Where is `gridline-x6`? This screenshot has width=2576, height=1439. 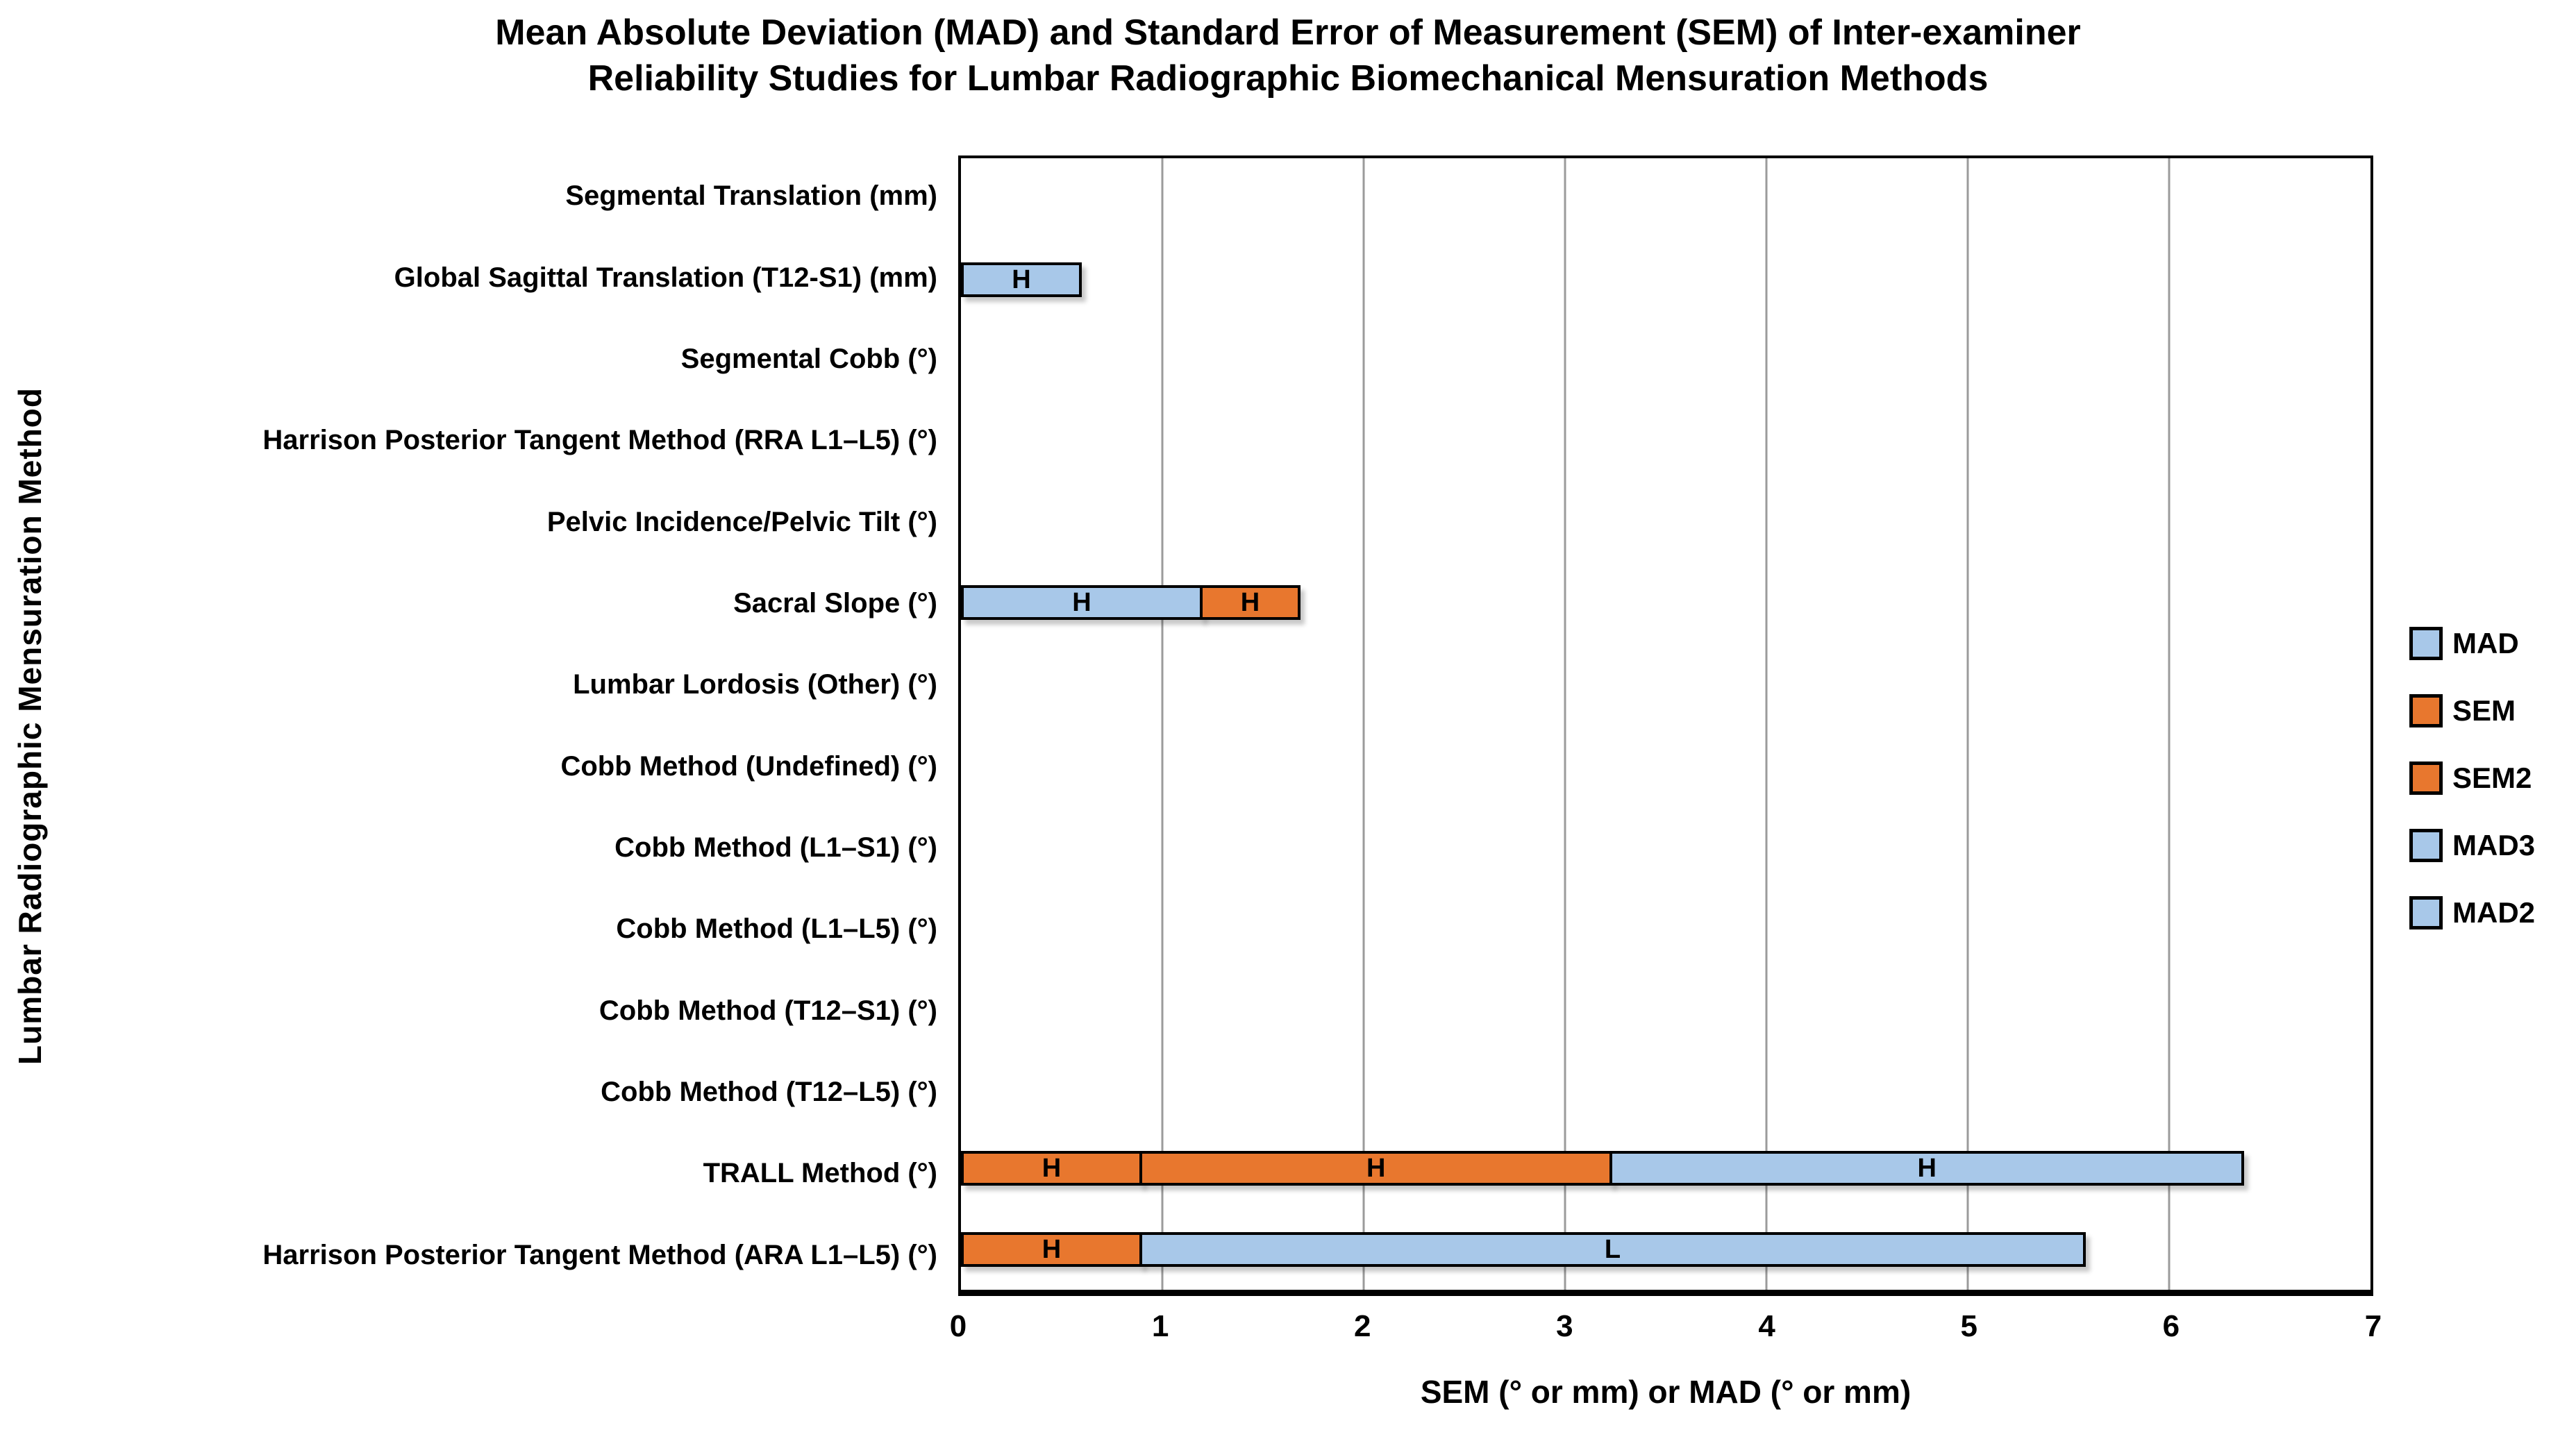 gridline-x6 is located at coordinates (2169, 724).